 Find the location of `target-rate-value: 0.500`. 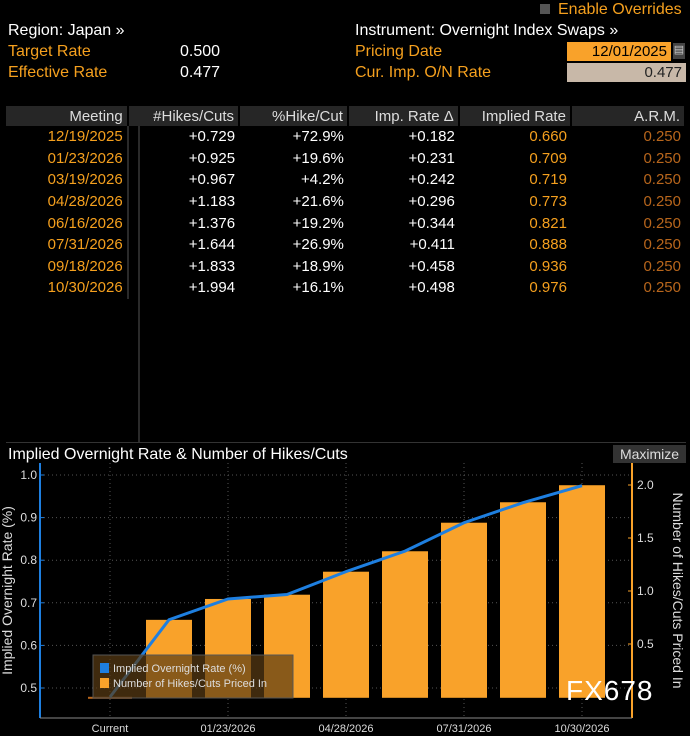

target-rate-value: 0.500 is located at coordinates (200, 51).